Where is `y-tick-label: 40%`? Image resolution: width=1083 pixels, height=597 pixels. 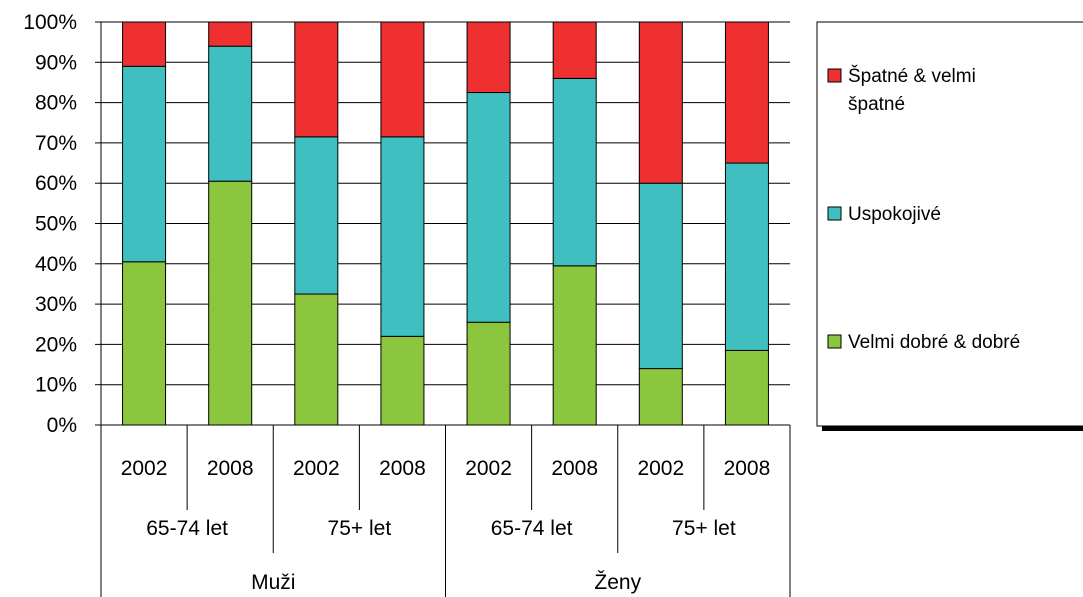 y-tick-label: 40% is located at coordinates (56, 264).